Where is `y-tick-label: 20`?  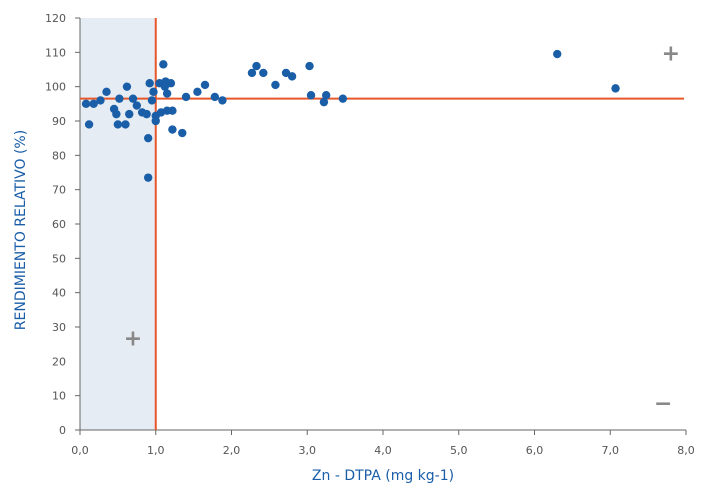 y-tick-label: 20 is located at coordinates (59, 361).